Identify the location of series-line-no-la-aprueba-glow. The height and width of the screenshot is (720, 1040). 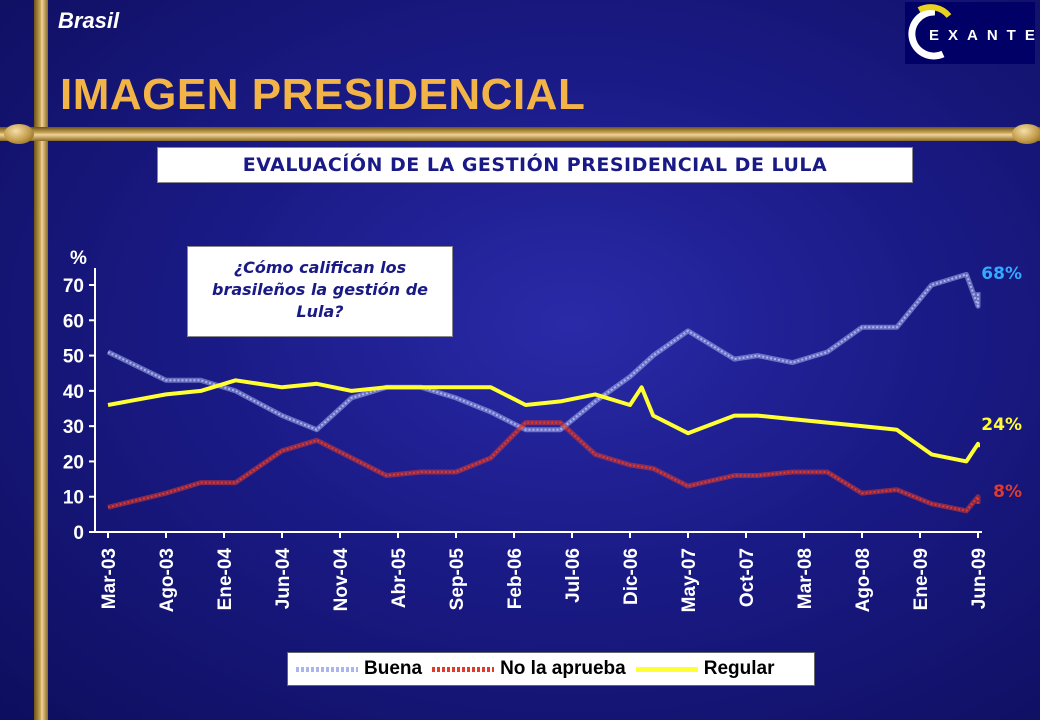
(544, 467).